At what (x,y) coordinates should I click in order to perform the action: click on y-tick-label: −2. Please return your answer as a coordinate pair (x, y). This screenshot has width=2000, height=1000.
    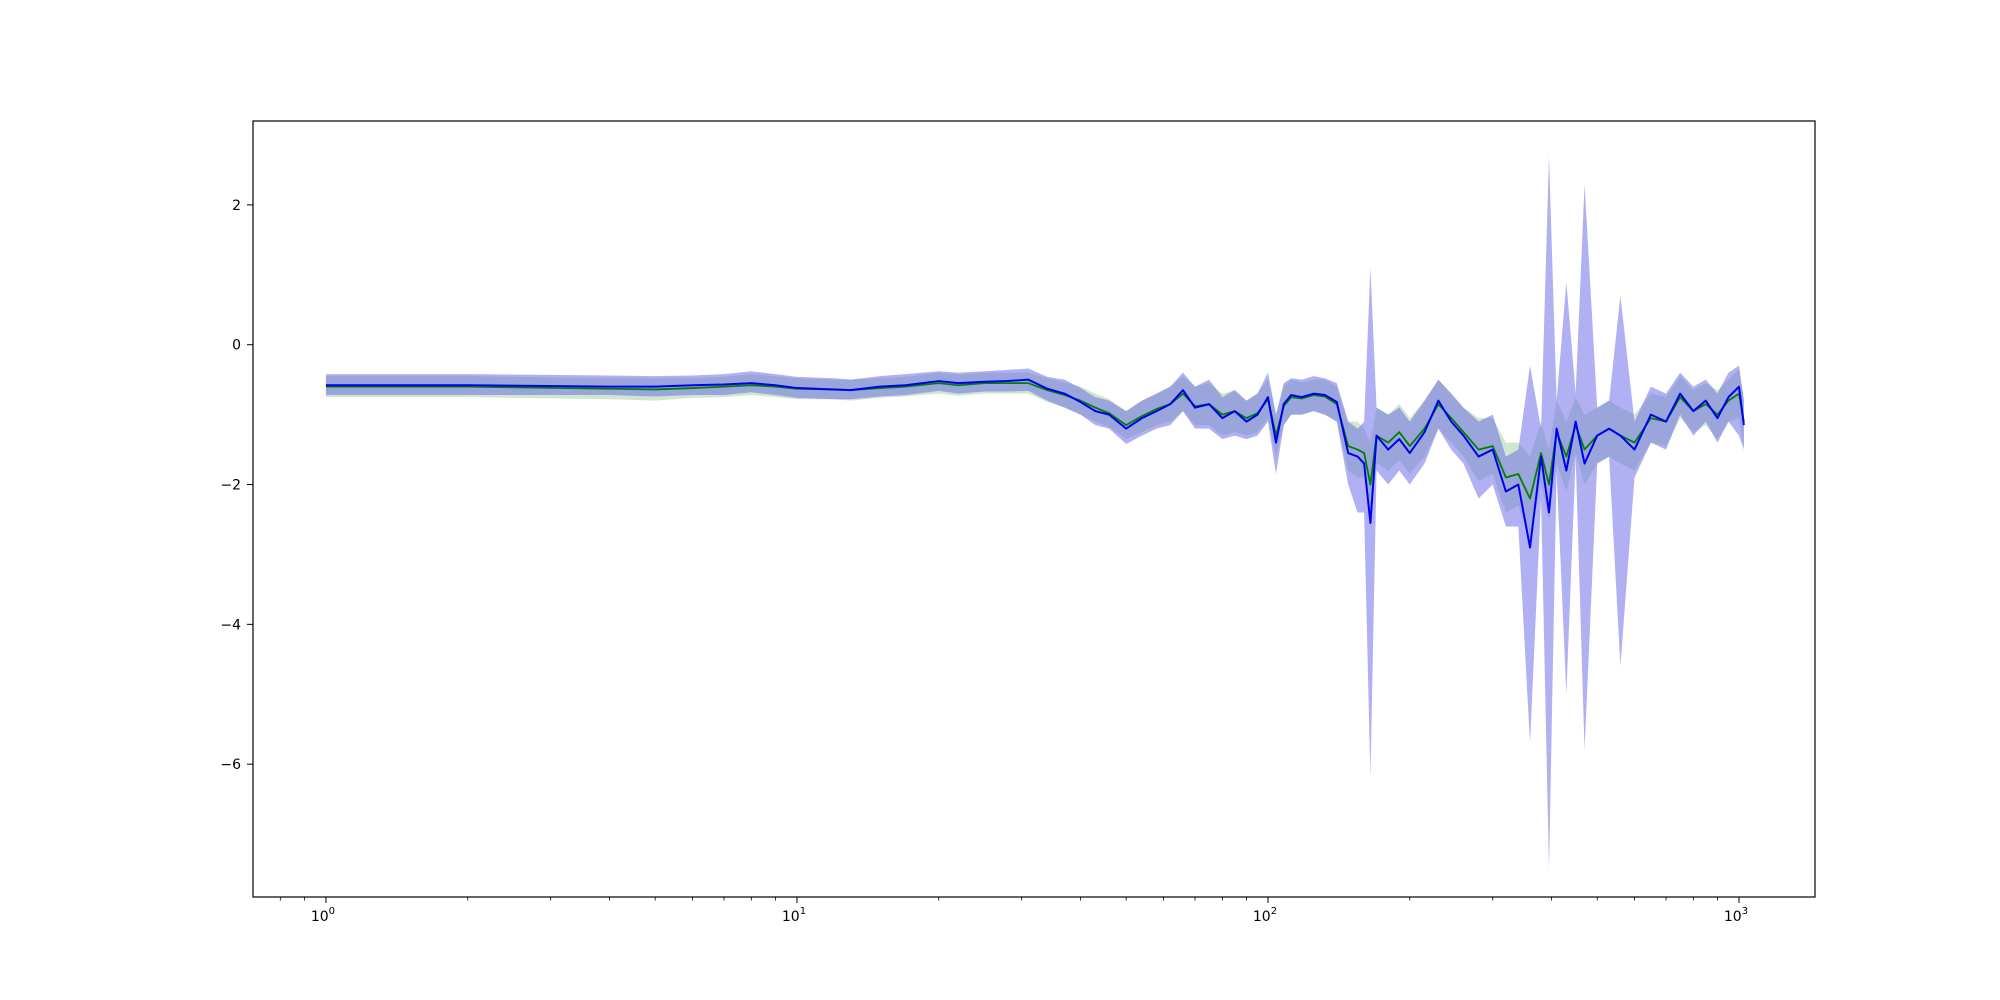
    Looking at the image, I should click on (230, 486).